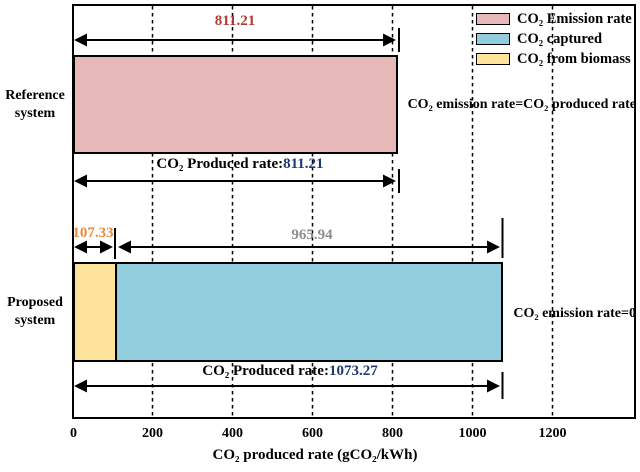 This screenshot has width=640, height=472. What do you see at coordinates (493, 39) in the screenshot?
I see `legend-swatch-captured` at bounding box center [493, 39].